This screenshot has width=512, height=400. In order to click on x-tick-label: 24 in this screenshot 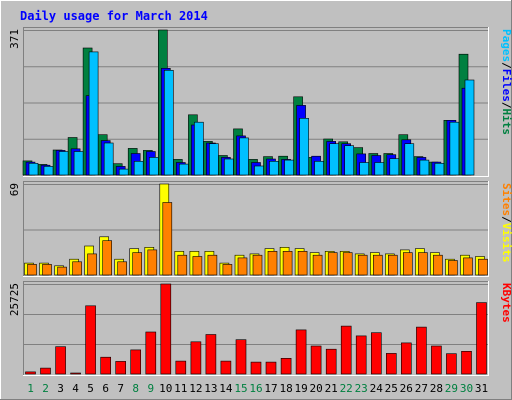, I will do `click(377, 388)`.